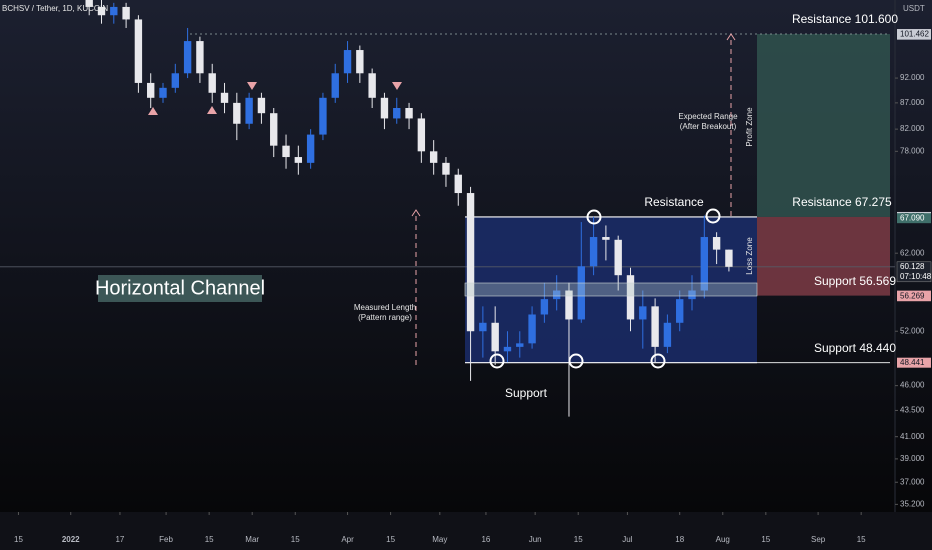 This screenshot has width=932, height=550. Describe the element at coordinates (912, 102) in the screenshot. I see `y-tick-label: 87.000` at that location.